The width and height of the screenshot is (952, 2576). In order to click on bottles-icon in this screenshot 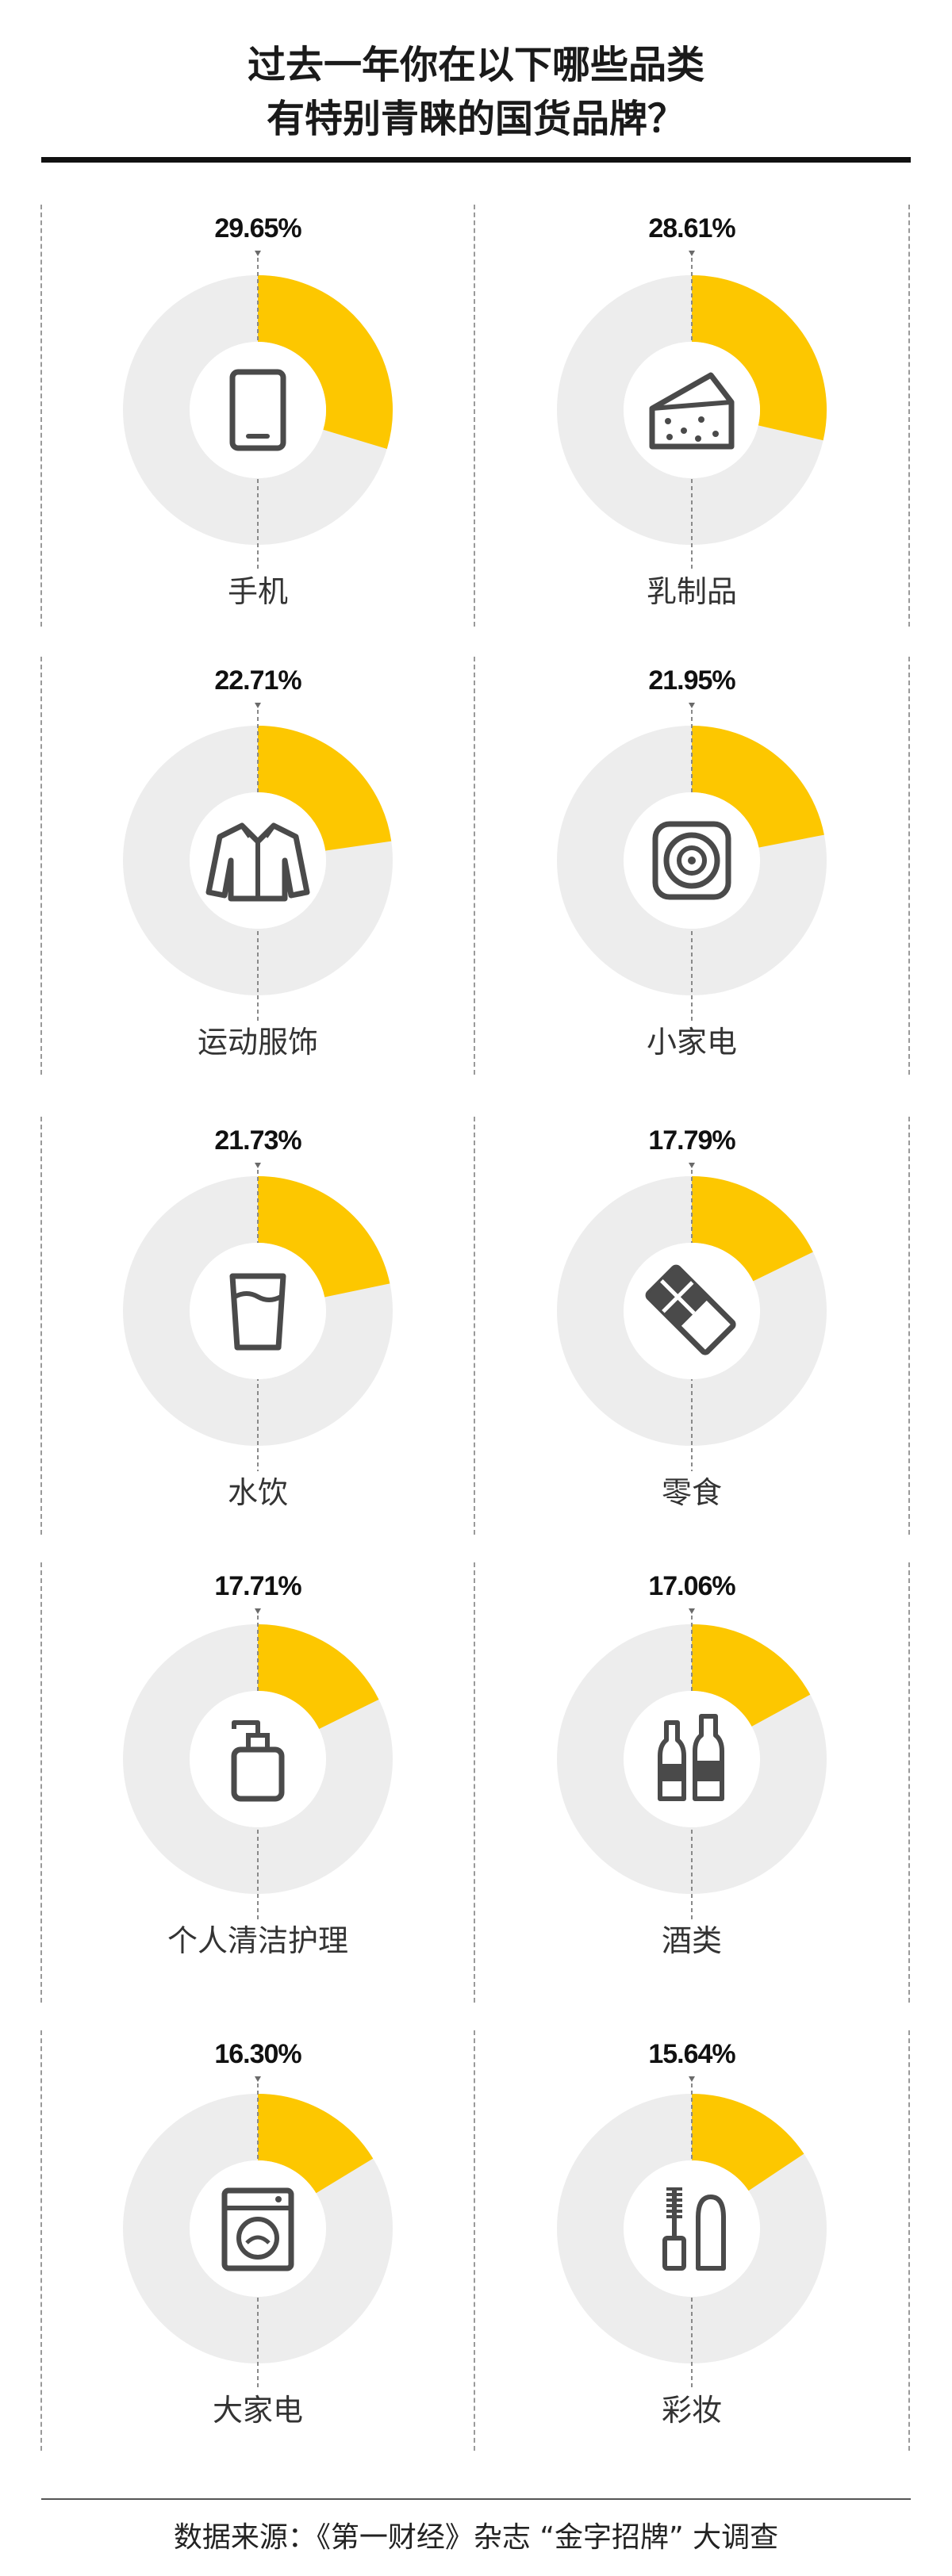, I will do `click(691, 1758)`.